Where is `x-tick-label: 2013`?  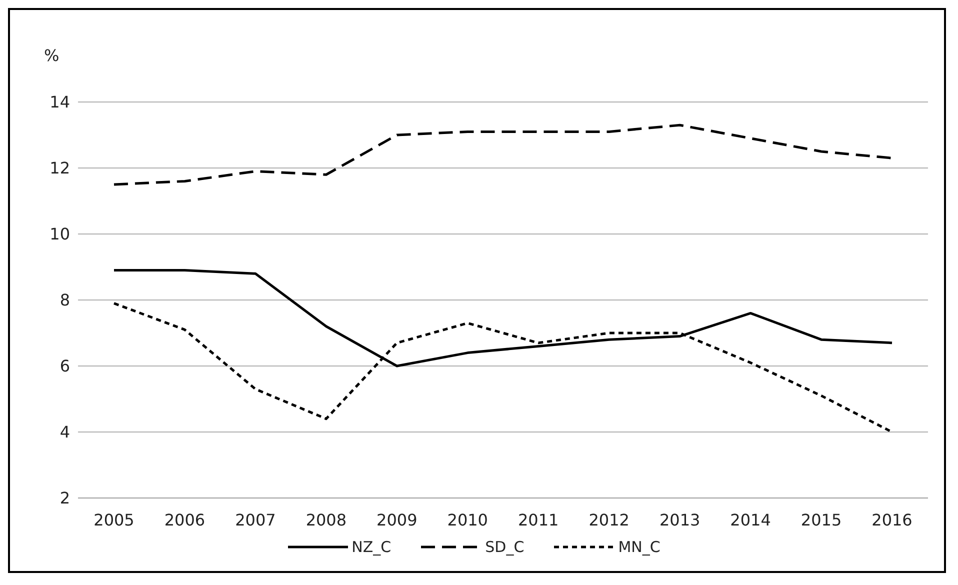
x-tick-label: 2013 is located at coordinates (679, 520).